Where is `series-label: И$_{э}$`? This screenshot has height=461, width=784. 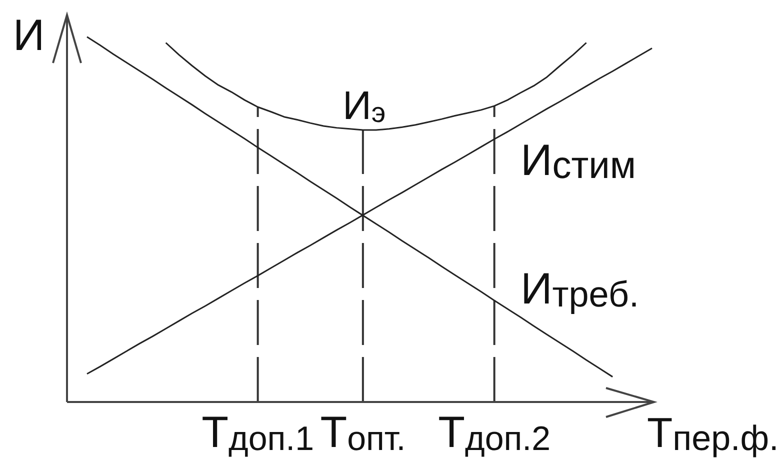 series-label: И$_{э}$ is located at coordinates (364, 106).